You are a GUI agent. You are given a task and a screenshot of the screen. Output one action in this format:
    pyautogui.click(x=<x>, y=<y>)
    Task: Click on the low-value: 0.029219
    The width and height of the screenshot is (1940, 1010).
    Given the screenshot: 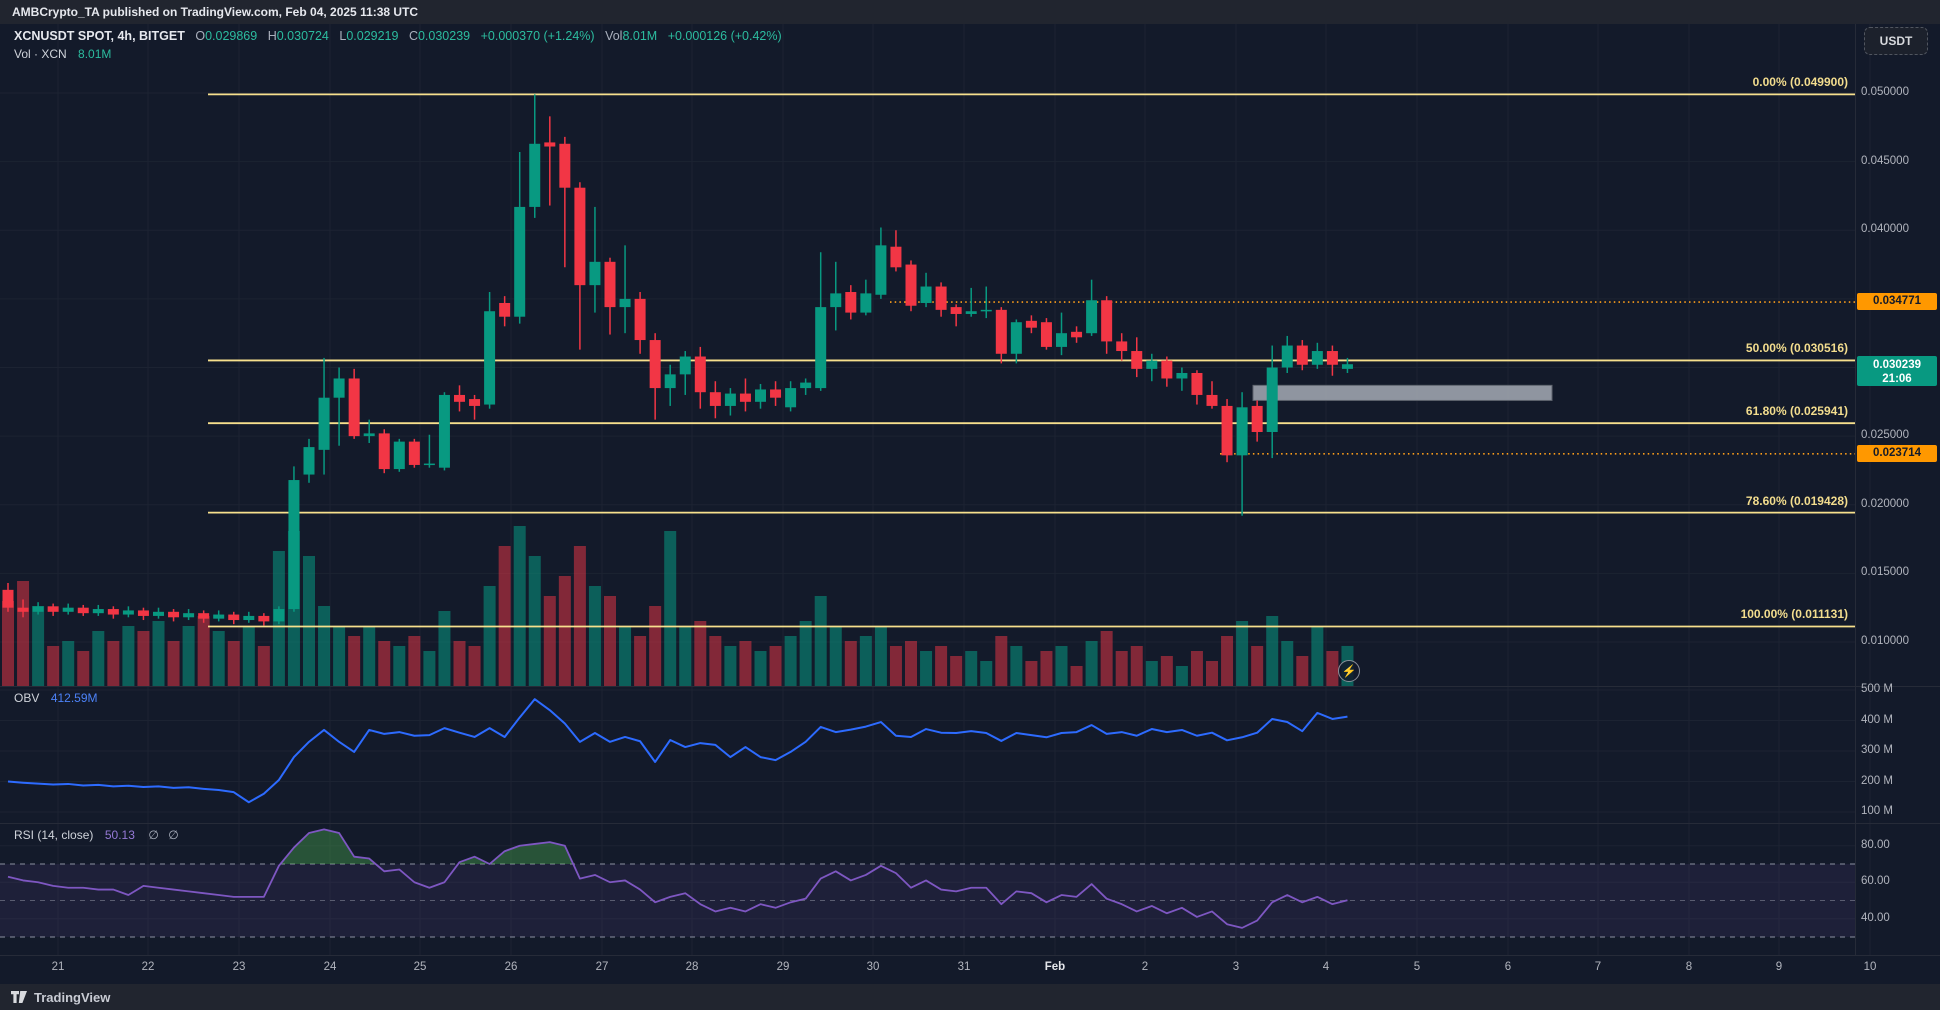 What is the action you would take?
    pyautogui.click(x=372, y=36)
    